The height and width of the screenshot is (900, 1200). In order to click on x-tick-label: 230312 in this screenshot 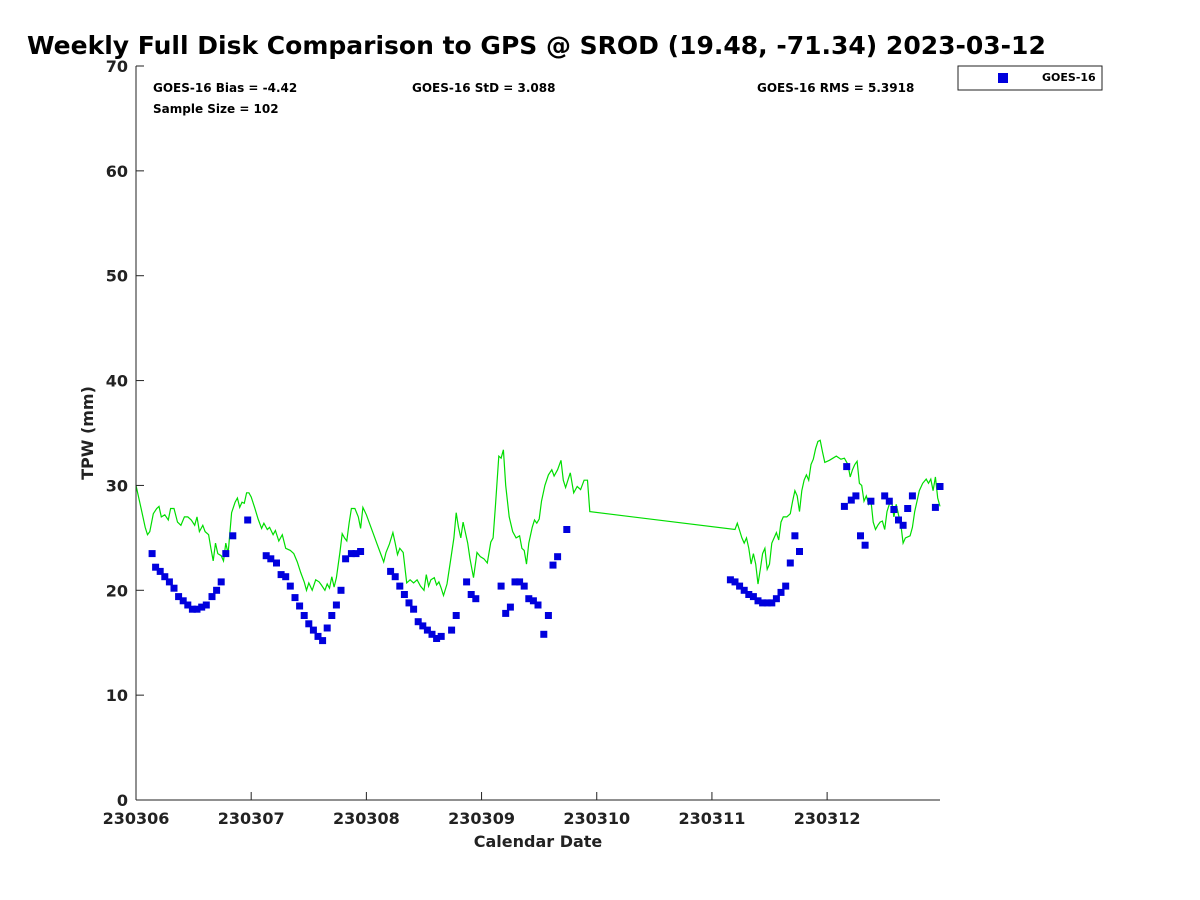, I will do `click(827, 818)`.